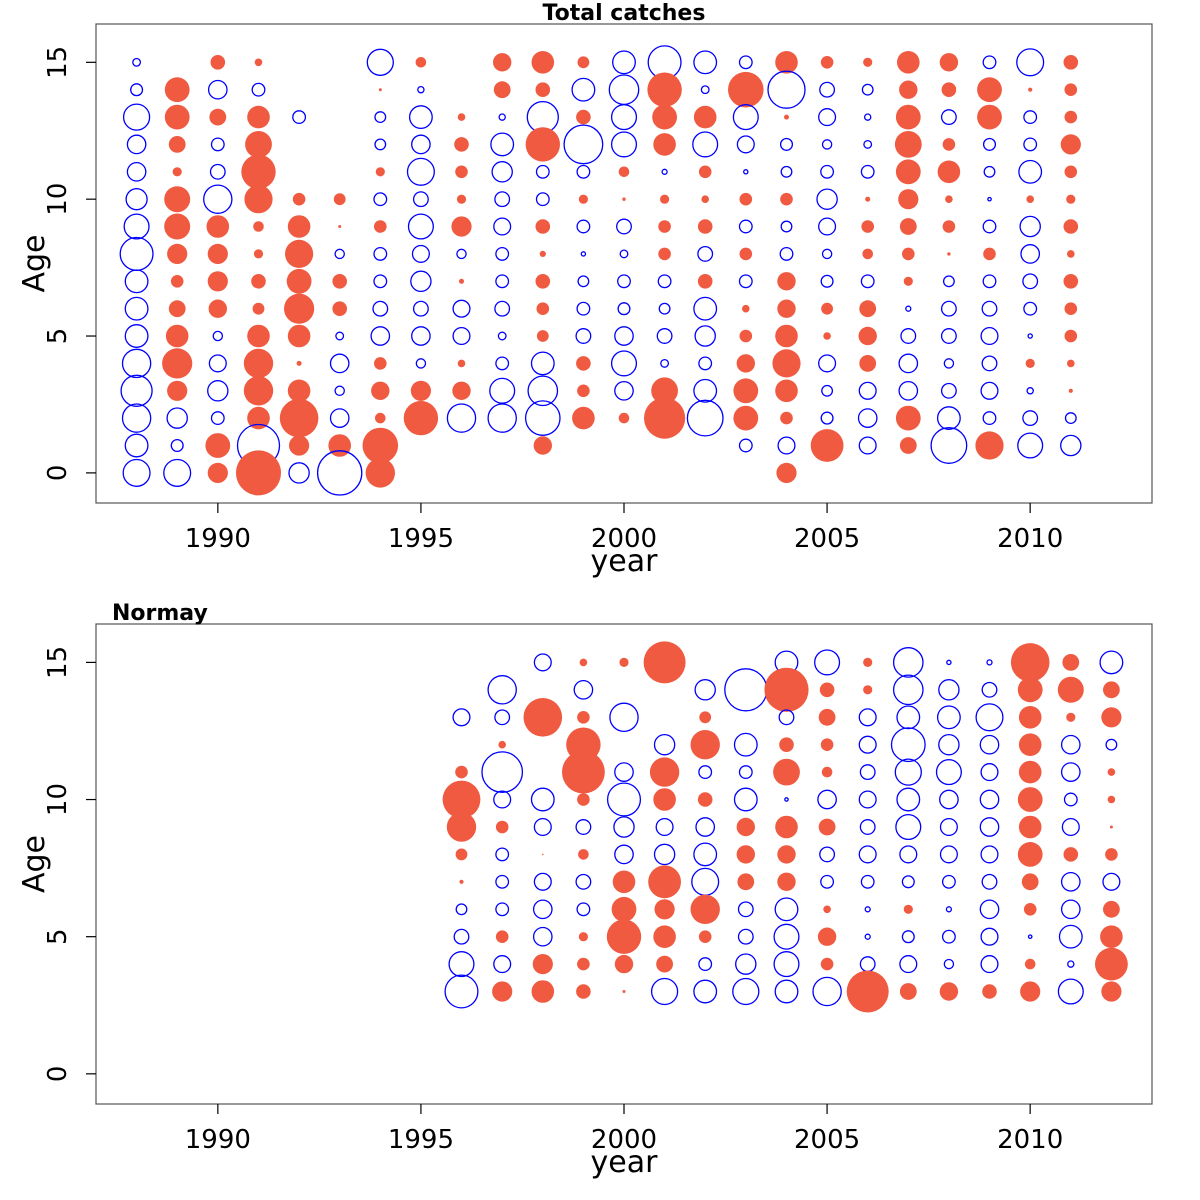  Describe the element at coordinates (58, 799) in the screenshot. I see `y-tick-label: 10` at that location.